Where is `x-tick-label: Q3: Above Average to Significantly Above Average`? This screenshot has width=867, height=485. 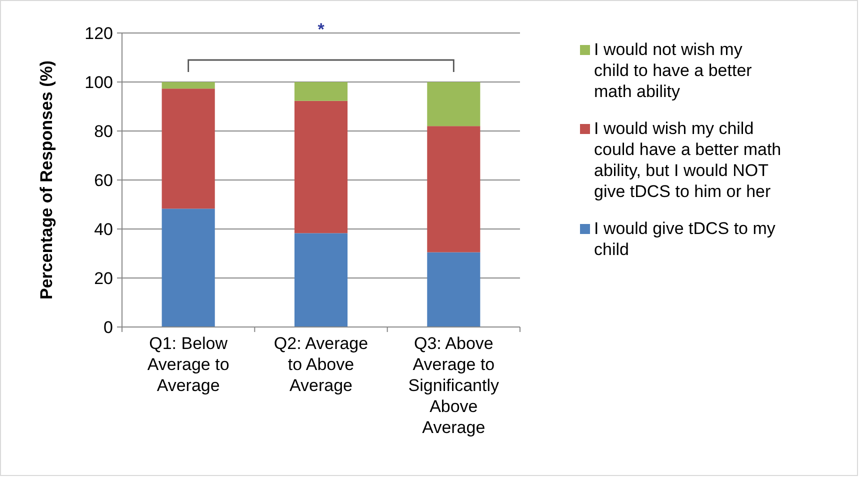 x-tick-label: Q3: Above Average to Significantly Above Average is located at coordinates (454, 385).